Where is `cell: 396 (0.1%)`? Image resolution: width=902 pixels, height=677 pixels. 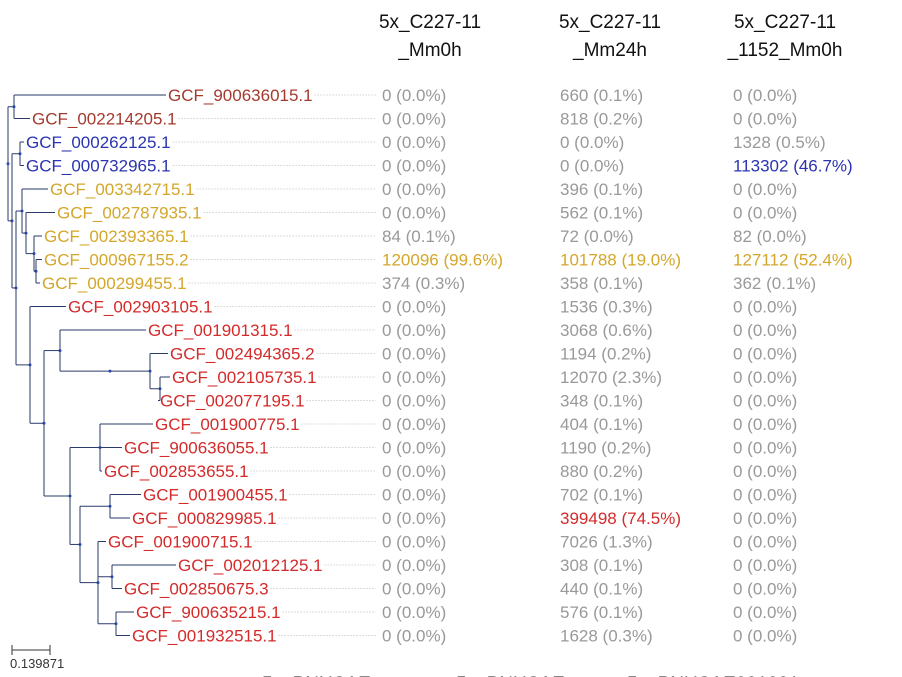 cell: 396 (0.1%) is located at coordinates (601, 189).